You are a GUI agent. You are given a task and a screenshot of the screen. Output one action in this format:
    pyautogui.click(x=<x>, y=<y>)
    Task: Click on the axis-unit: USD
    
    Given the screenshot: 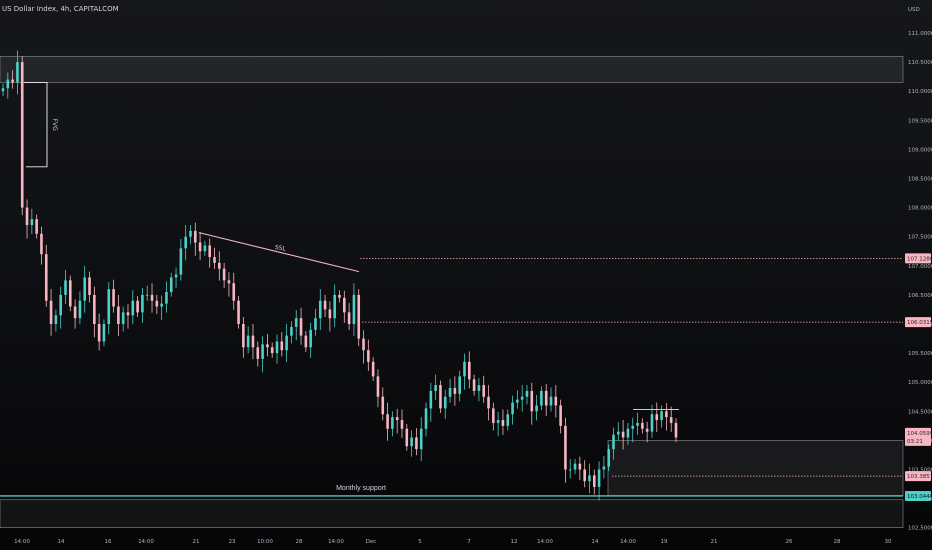 What is the action you would take?
    pyautogui.click(x=914, y=10)
    